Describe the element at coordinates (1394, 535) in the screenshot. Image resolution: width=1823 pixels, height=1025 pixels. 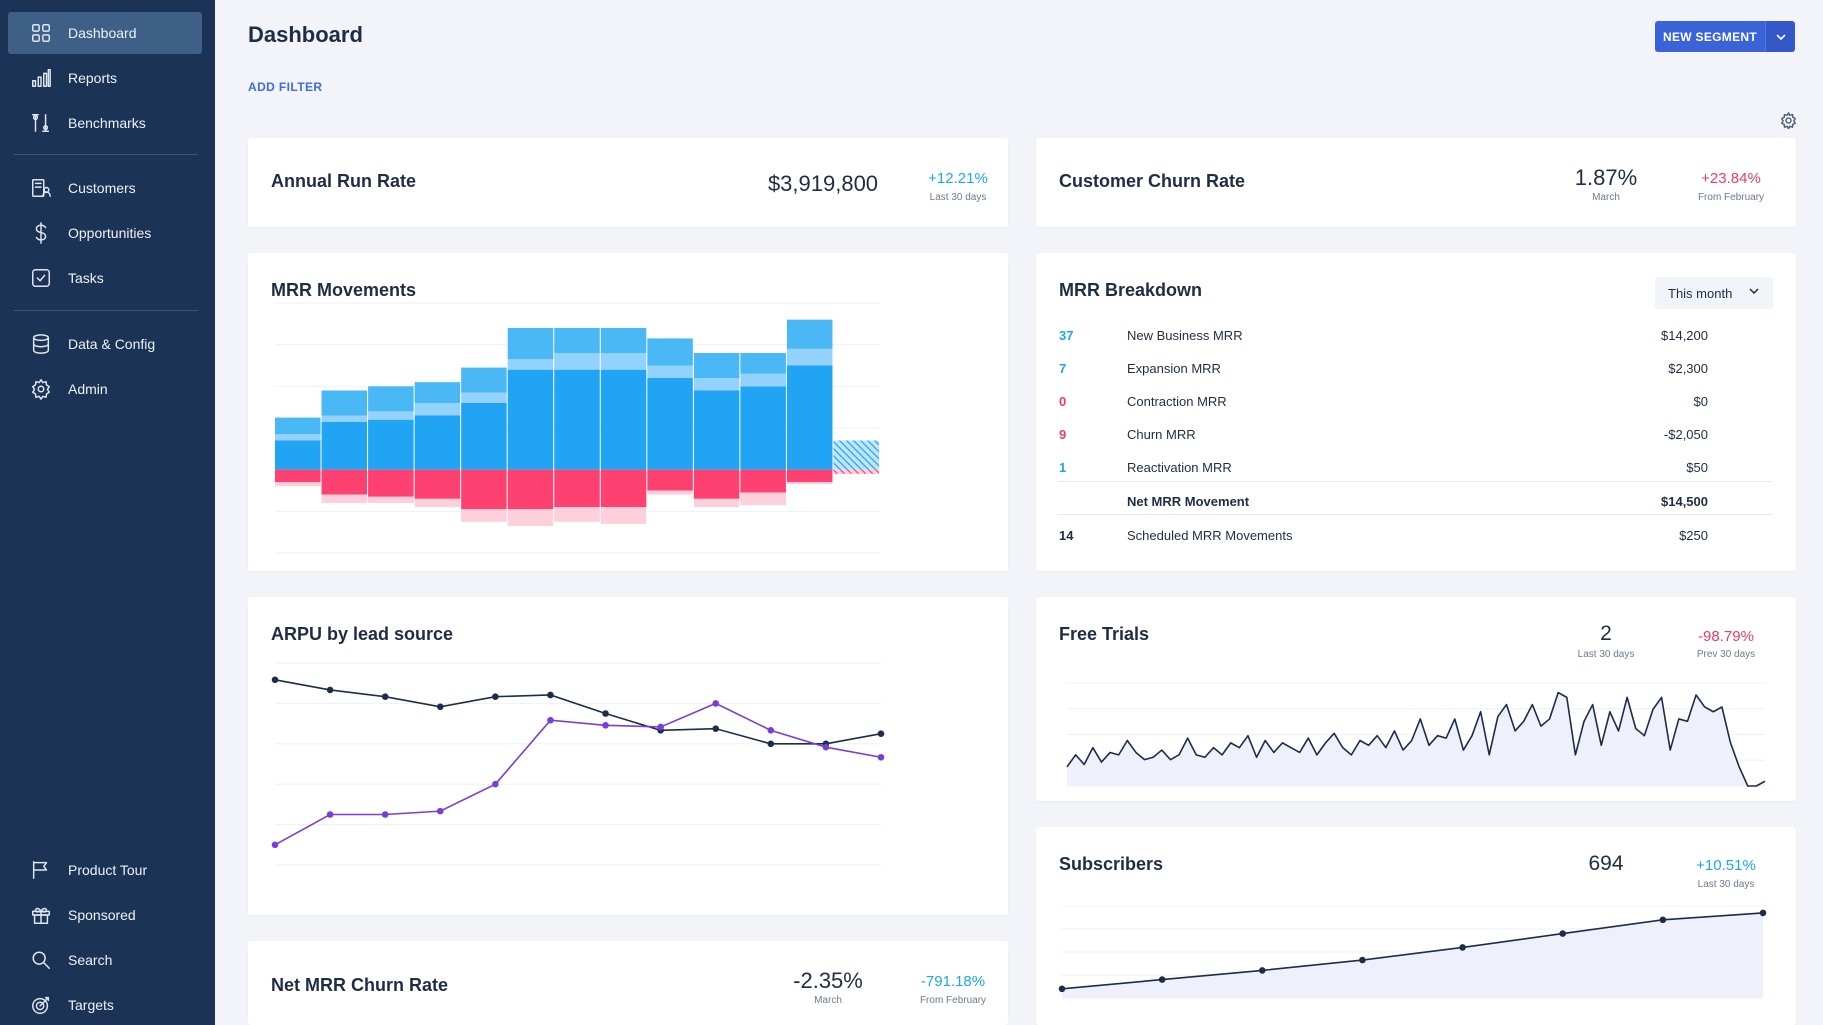
I see `breakdown-row-scheduled: 14 Scheduled MRR Movements $250` at that location.